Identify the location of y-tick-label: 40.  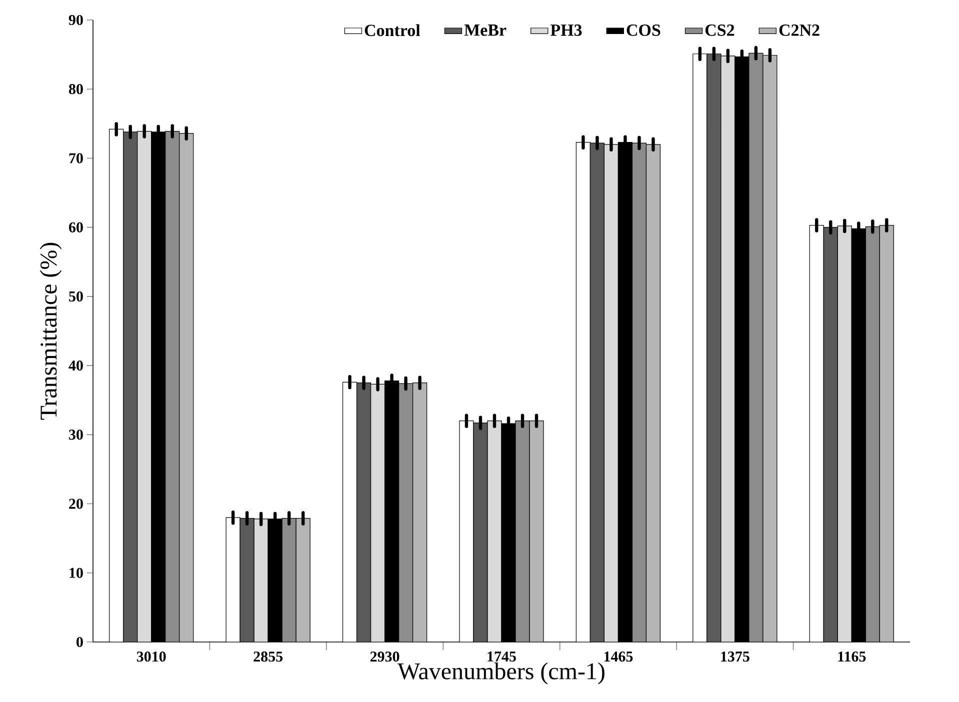
(75, 365).